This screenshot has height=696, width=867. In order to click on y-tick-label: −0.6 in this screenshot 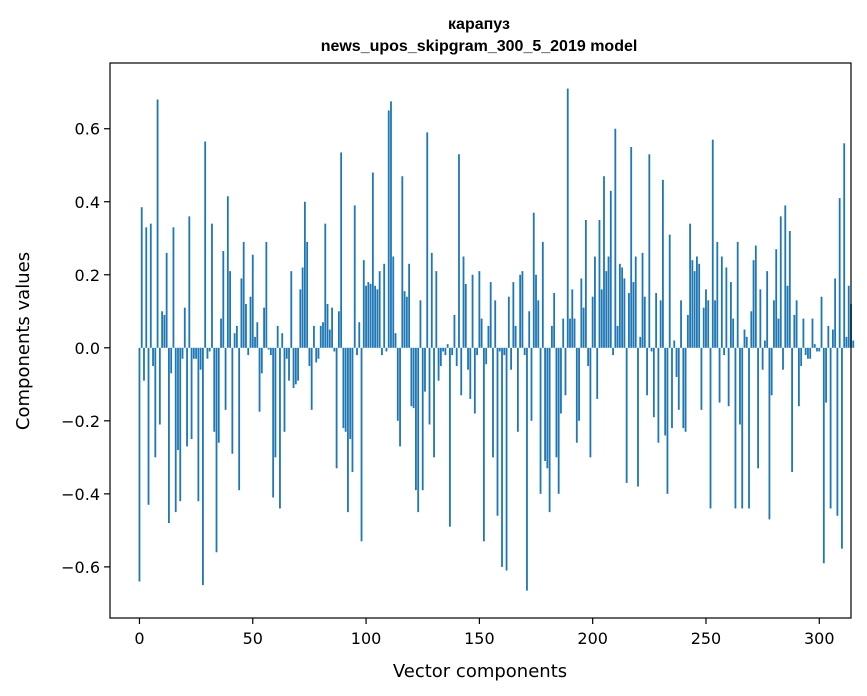, I will do `click(80, 567)`.